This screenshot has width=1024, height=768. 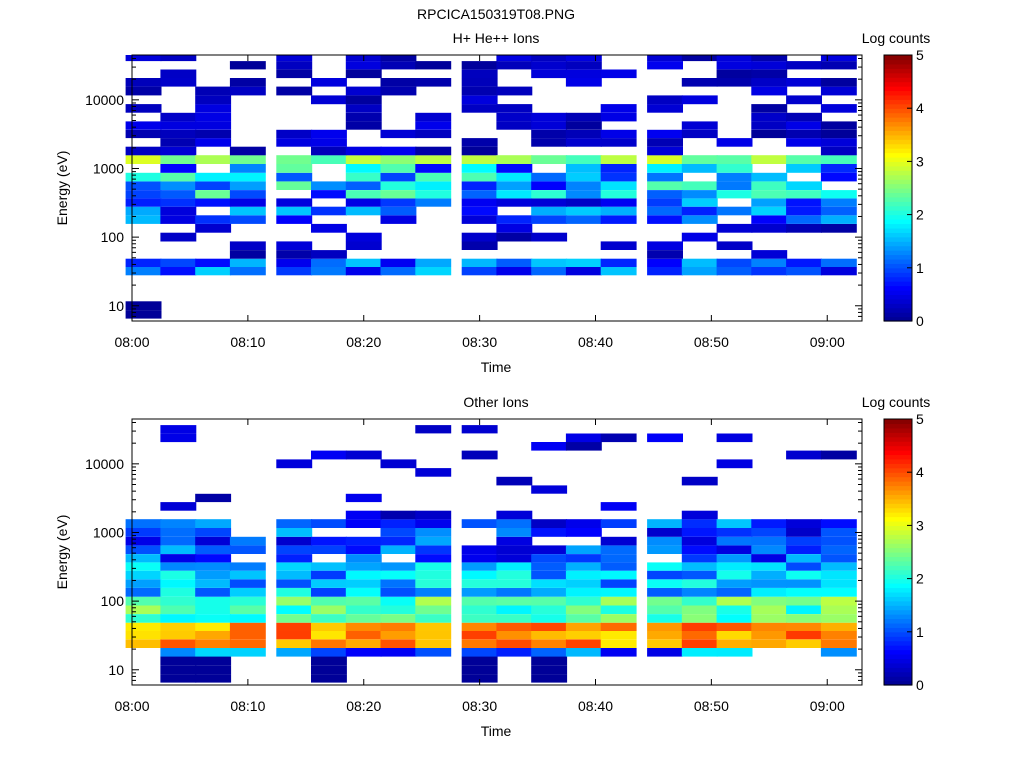 I want to click on y-tick-label: 10000, so click(x=104, y=464).